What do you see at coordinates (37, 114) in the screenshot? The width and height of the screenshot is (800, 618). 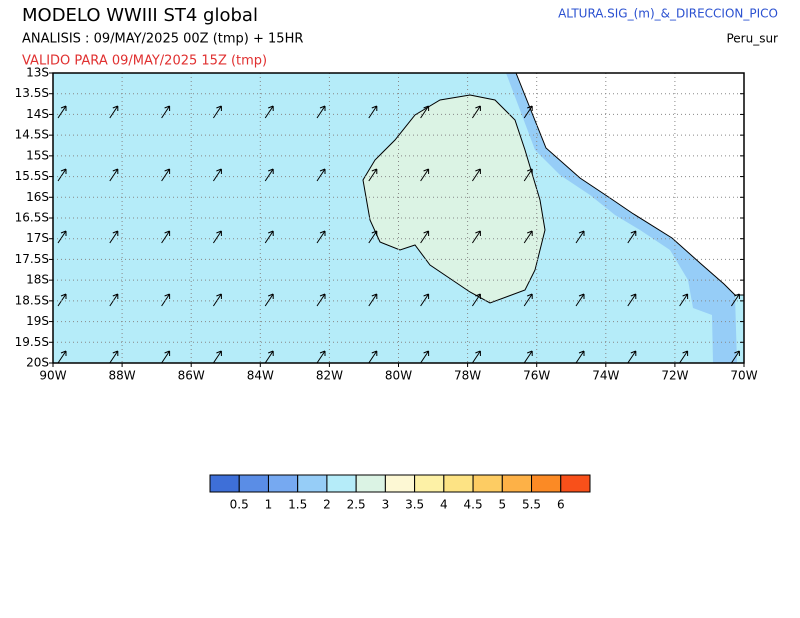 I see `lat-label: 14S` at bounding box center [37, 114].